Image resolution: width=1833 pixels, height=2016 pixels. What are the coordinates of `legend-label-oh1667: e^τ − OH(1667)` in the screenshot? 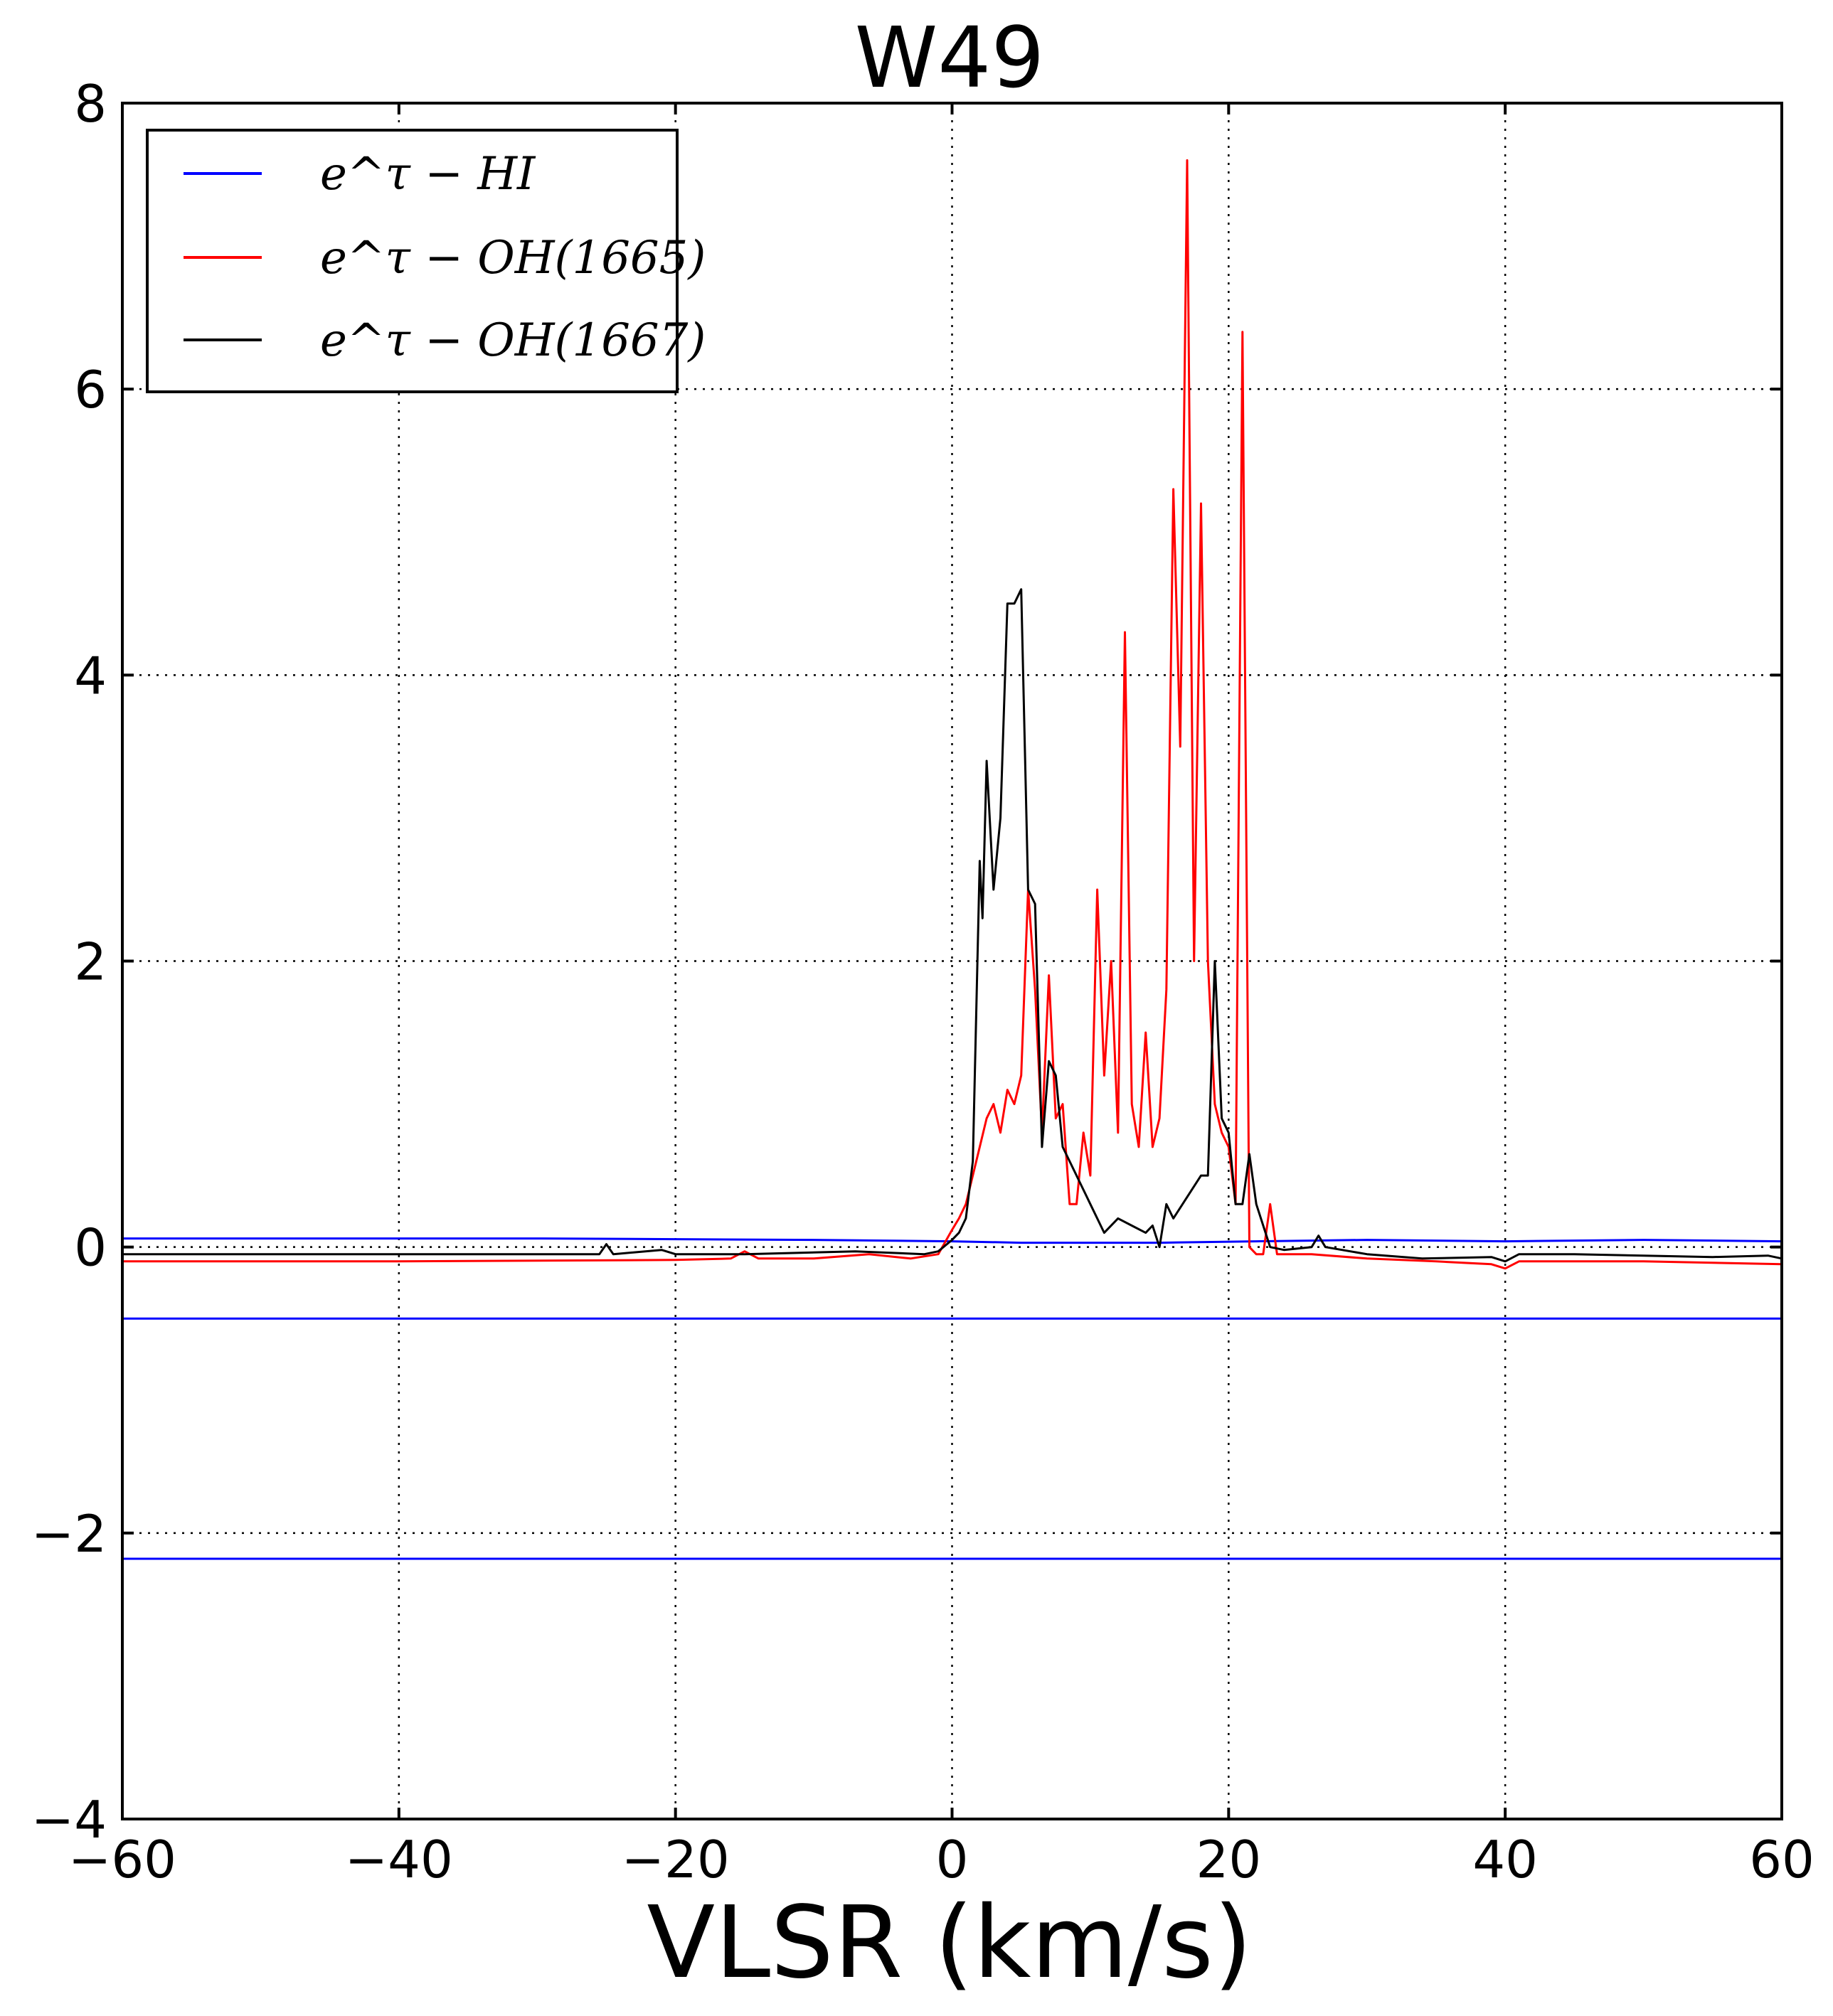 It's located at (513, 340).